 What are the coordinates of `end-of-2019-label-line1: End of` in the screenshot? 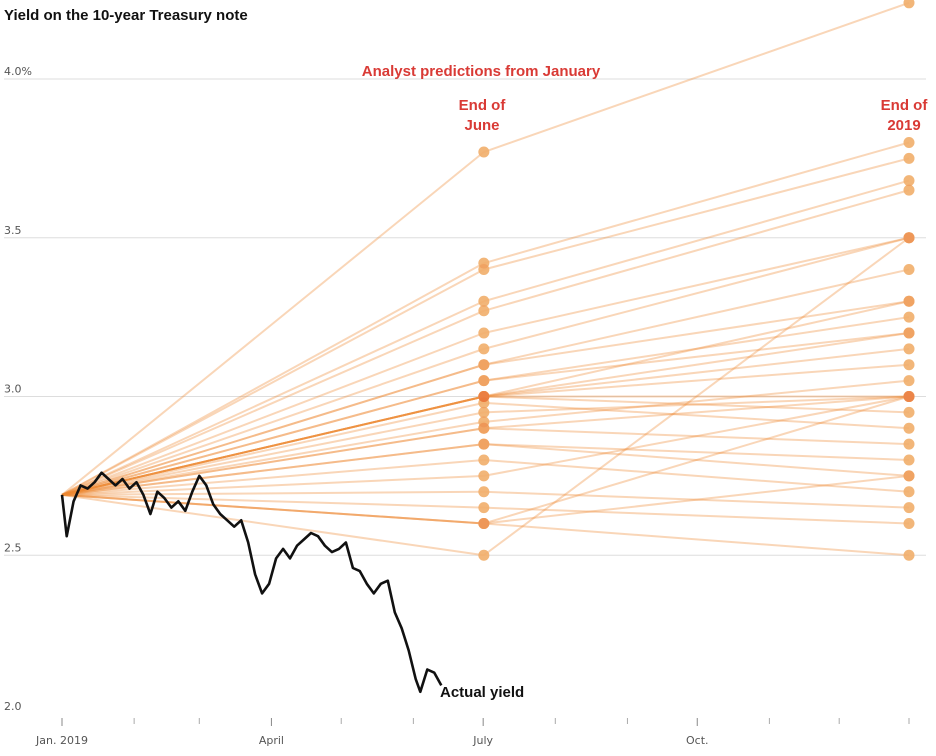 It's located at (905, 105).